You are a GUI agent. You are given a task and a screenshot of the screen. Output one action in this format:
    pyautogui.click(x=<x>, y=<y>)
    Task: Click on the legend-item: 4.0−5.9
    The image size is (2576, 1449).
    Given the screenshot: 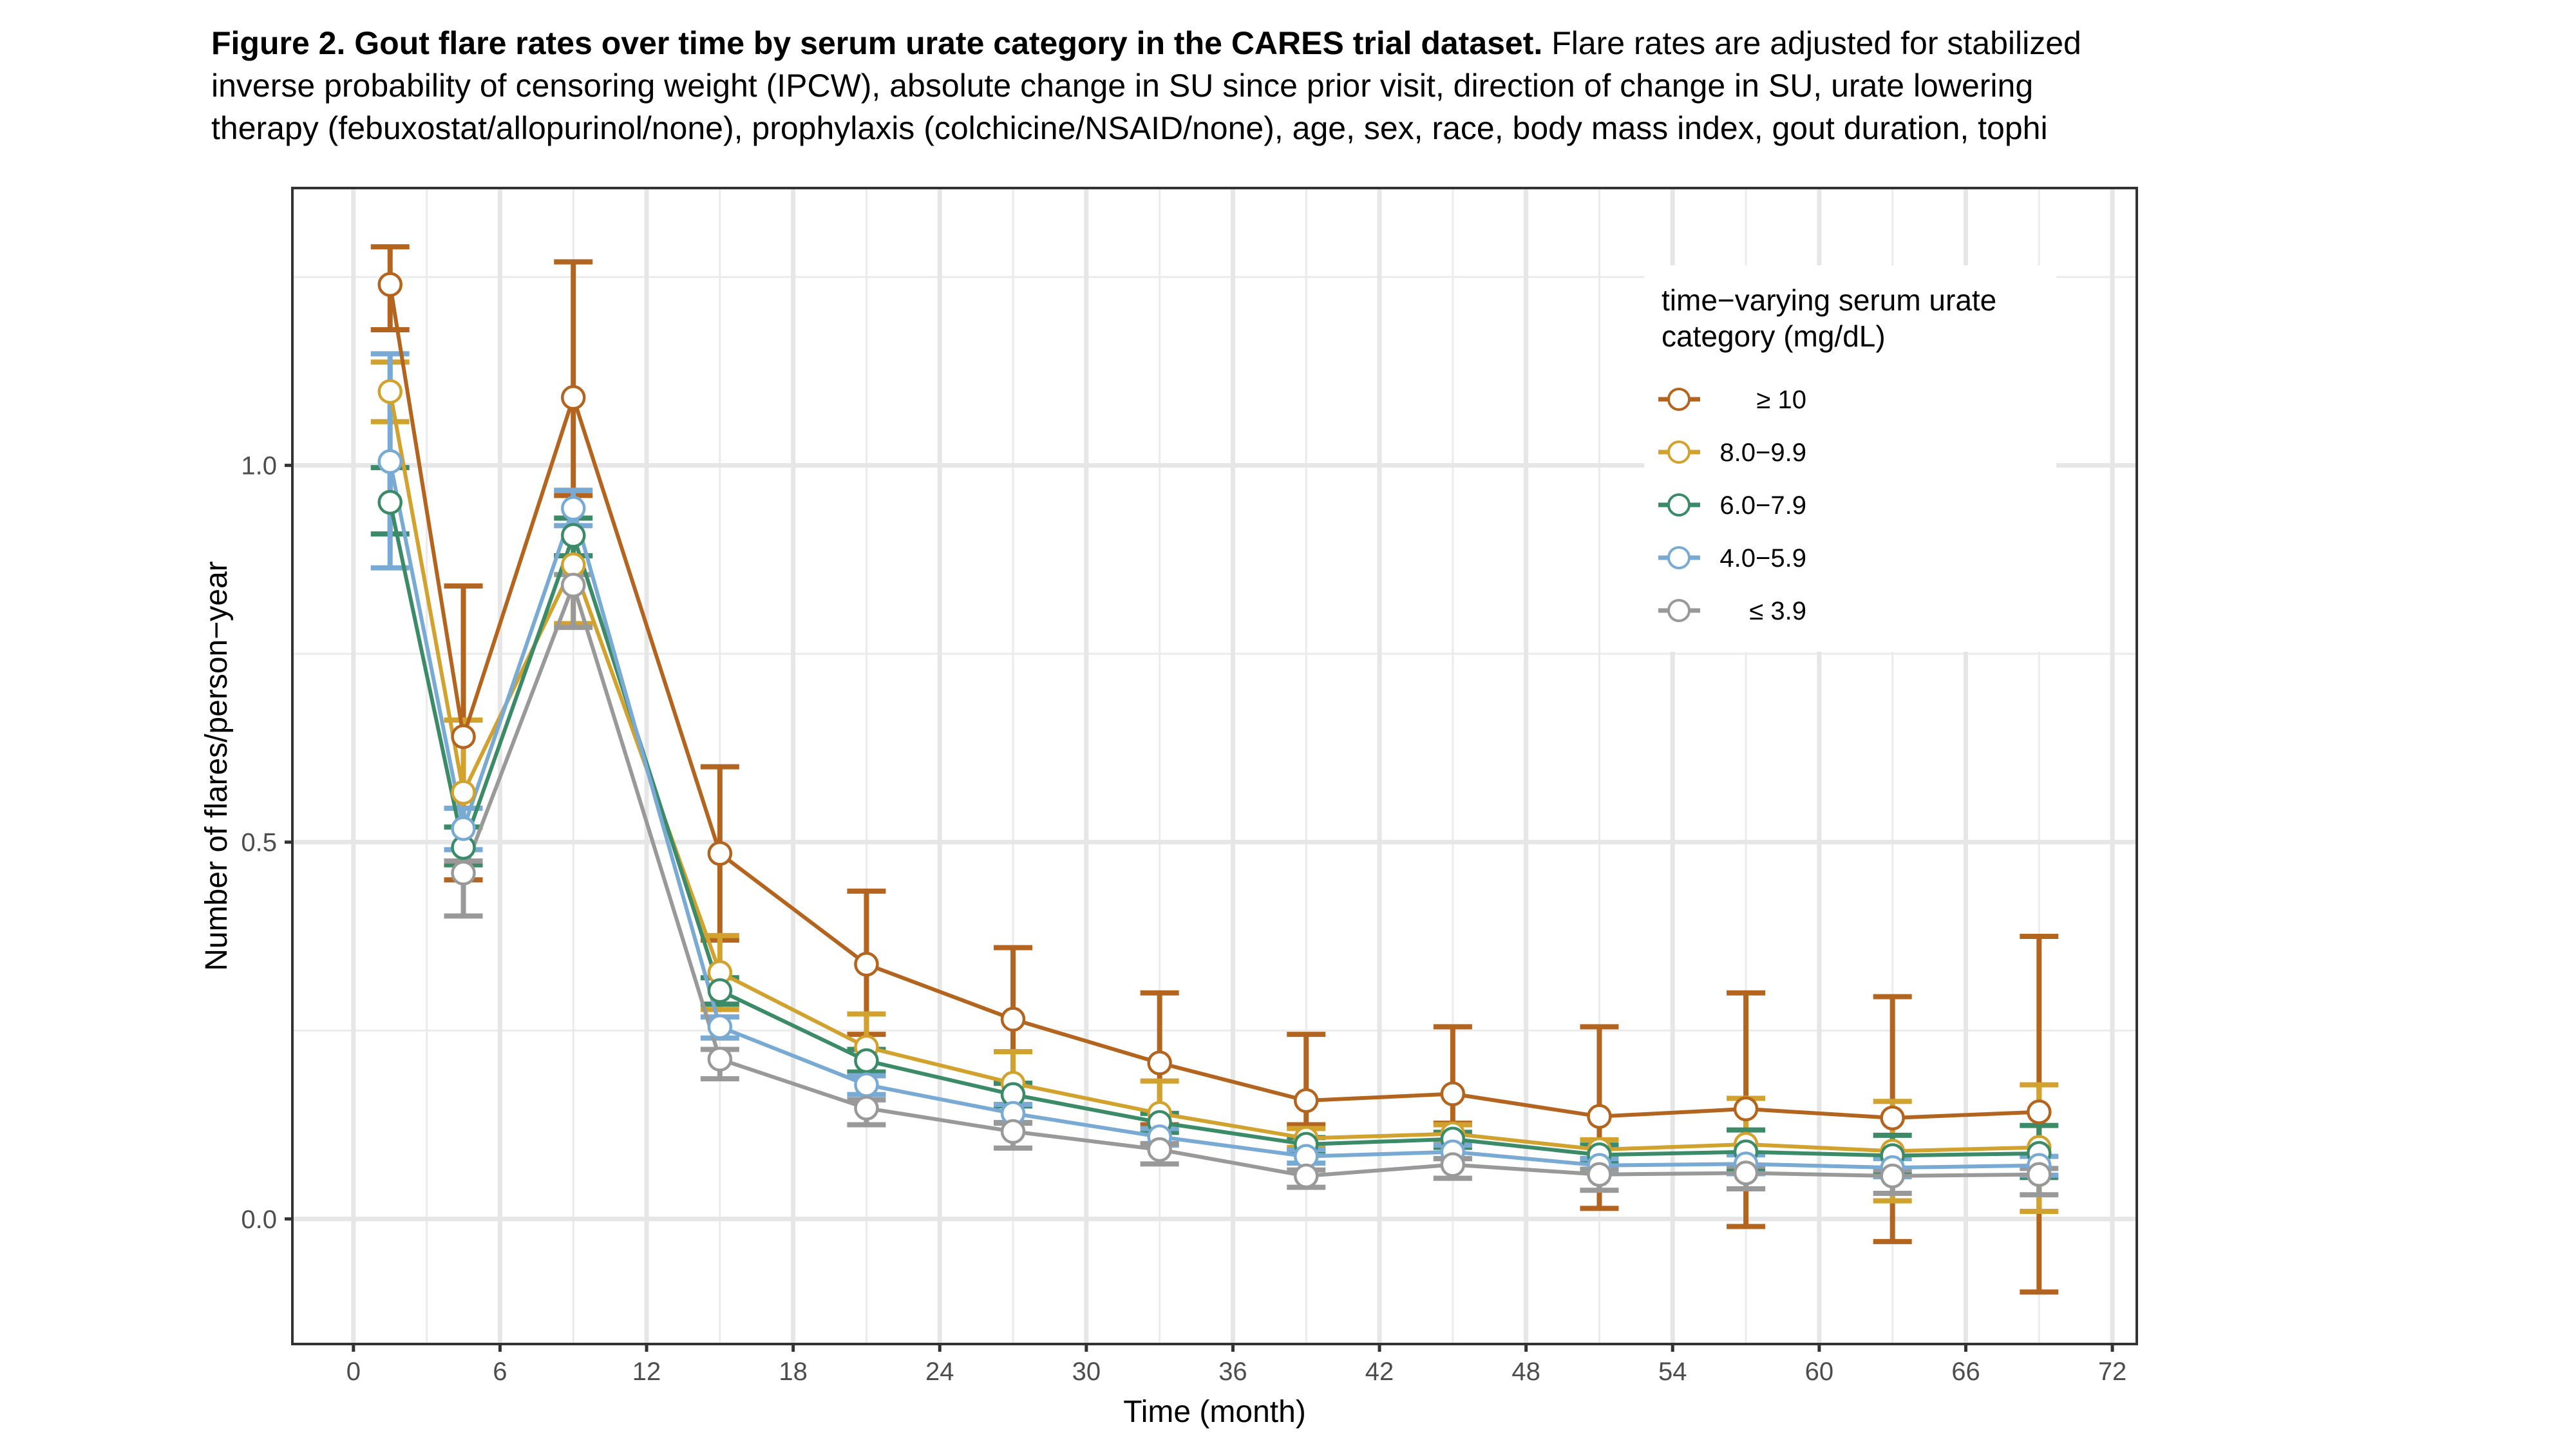 What is the action you would take?
    pyautogui.click(x=1732, y=558)
    